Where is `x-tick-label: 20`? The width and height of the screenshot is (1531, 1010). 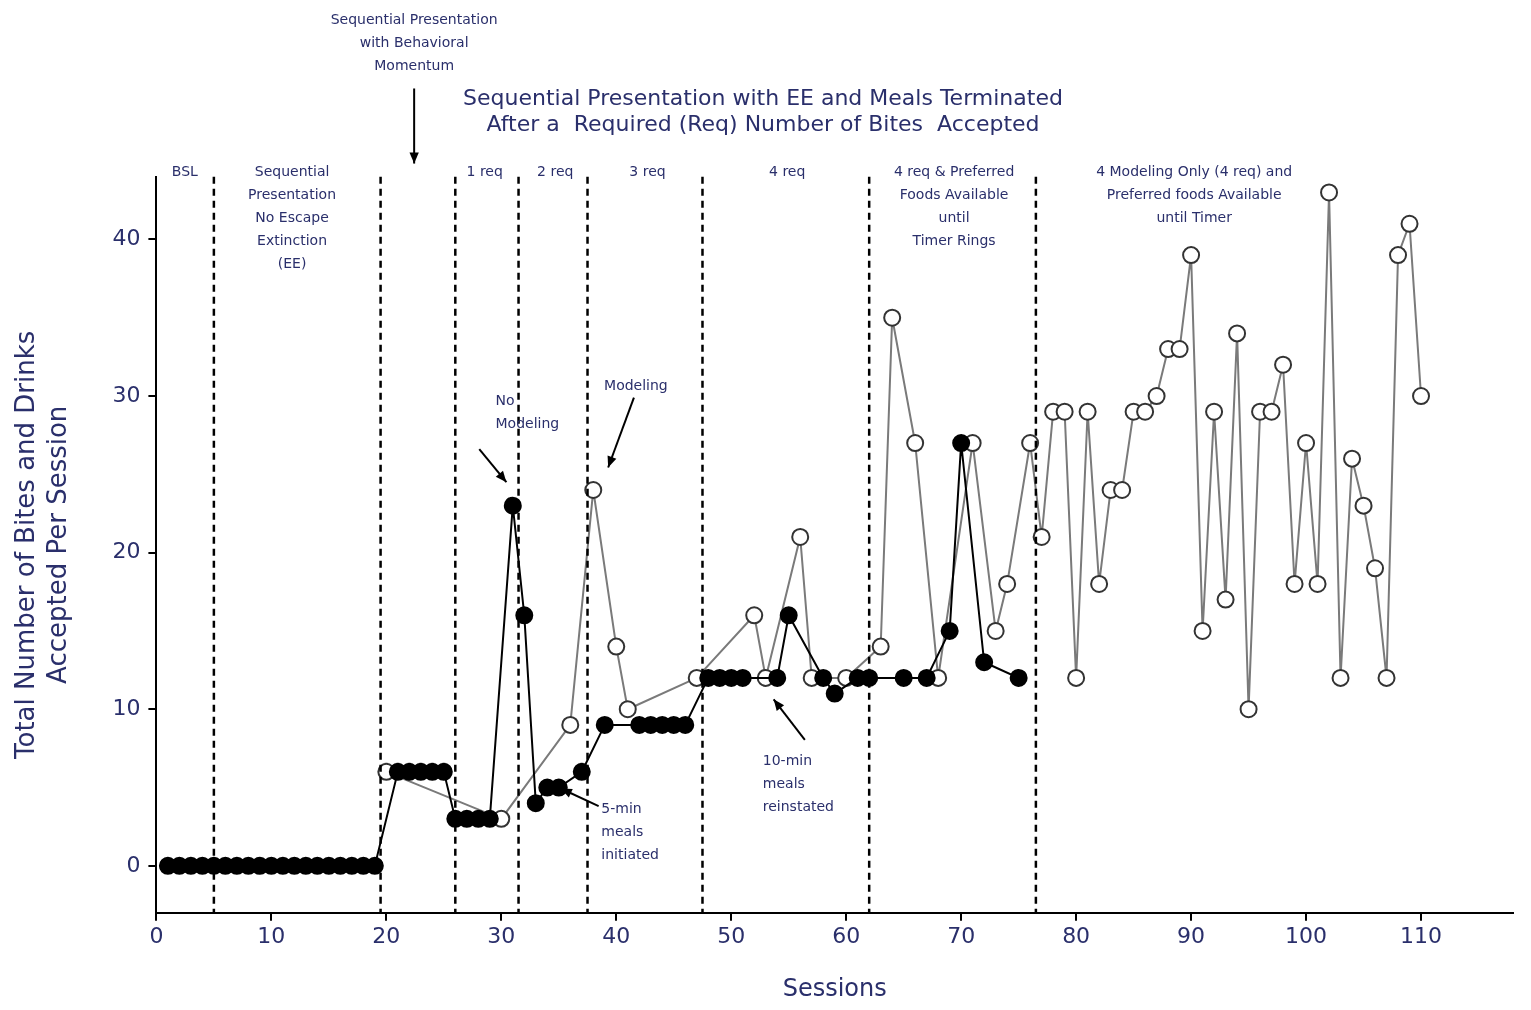 x-tick-label: 20 is located at coordinates (386, 935).